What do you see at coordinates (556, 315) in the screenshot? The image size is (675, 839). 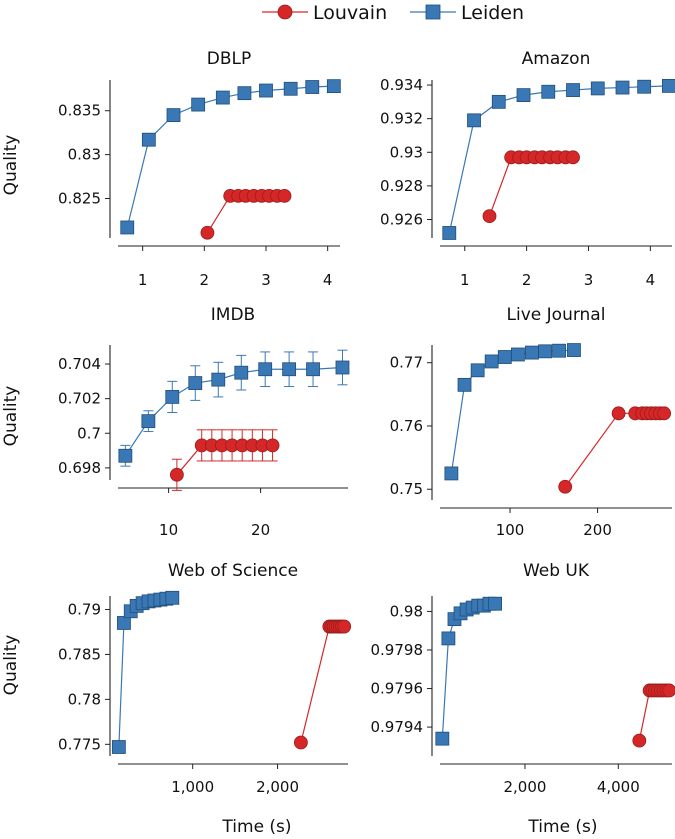 I see `panel-title: Live Journal` at bounding box center [556, 315].